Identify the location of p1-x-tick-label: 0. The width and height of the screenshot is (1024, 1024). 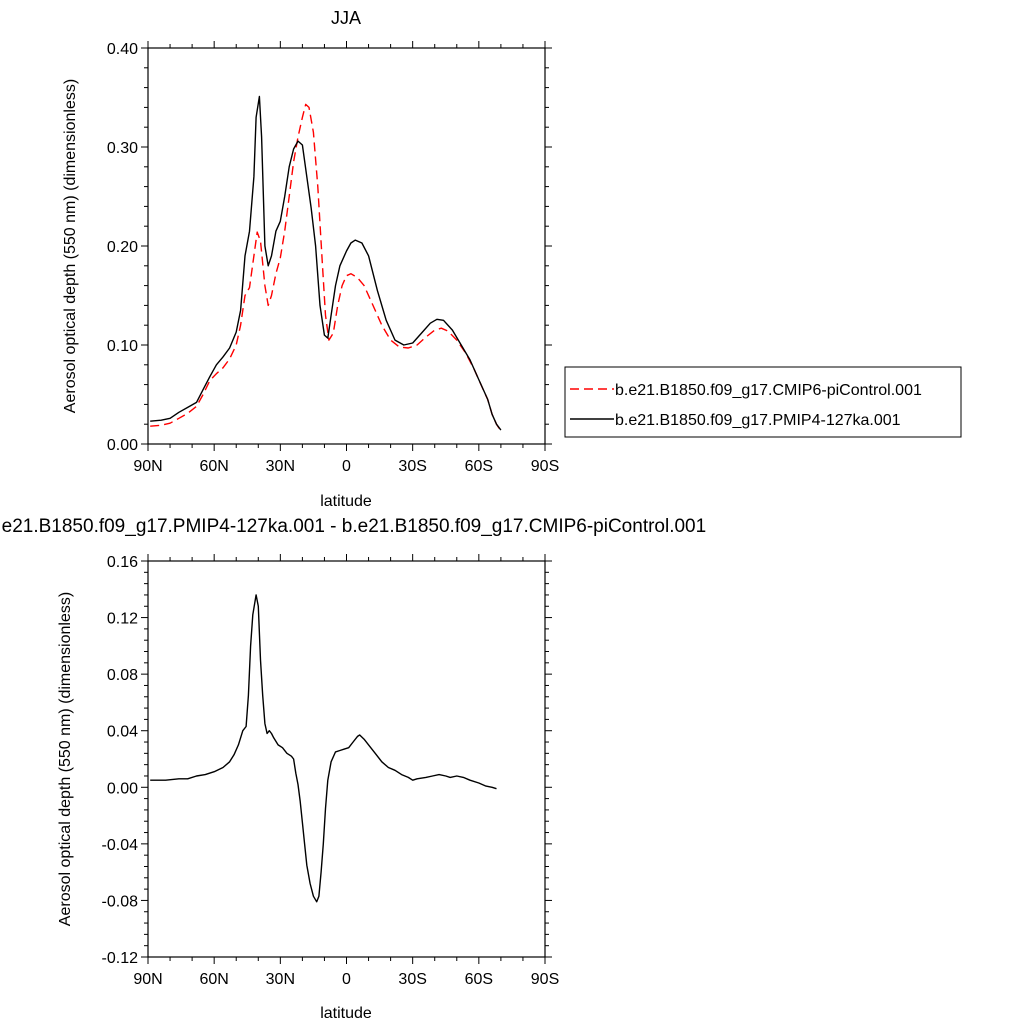
(346, 979).